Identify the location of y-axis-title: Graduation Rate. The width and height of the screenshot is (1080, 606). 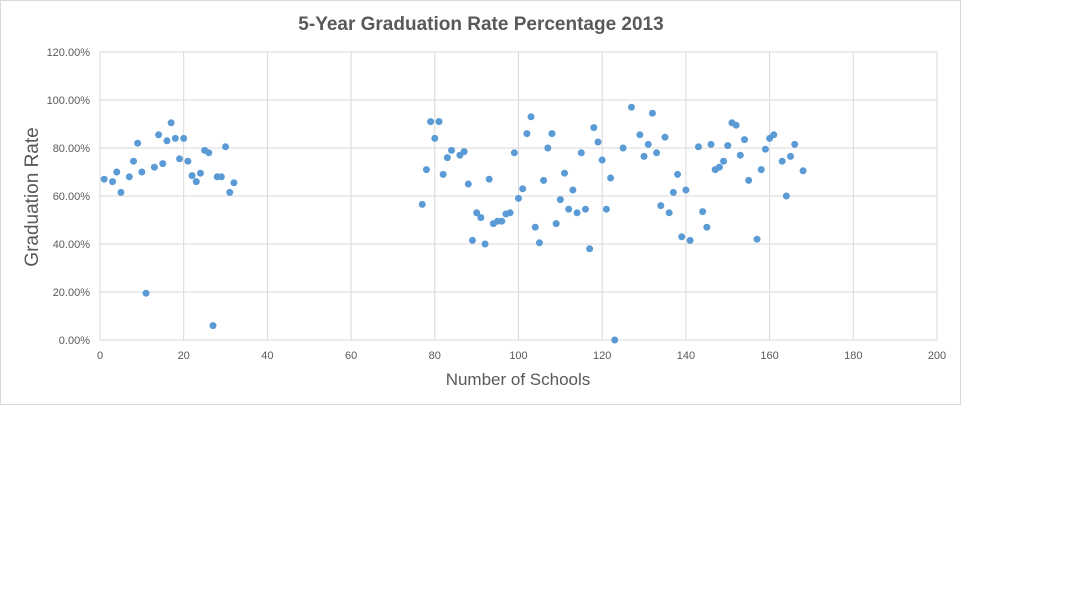
(32, 196).